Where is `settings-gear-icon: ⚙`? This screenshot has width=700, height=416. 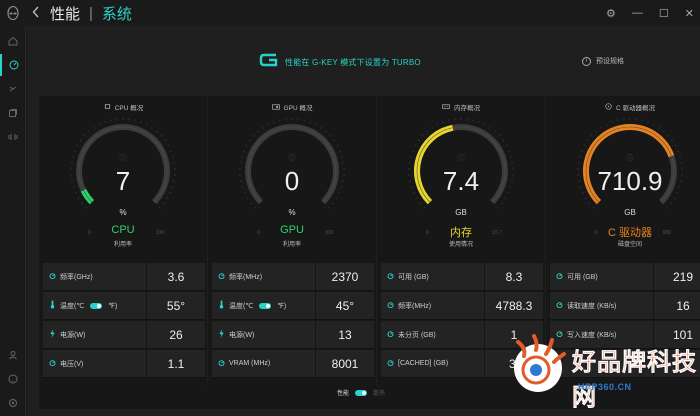 settings-gear-icon: ⚙ is located at coordinates (611, 13).